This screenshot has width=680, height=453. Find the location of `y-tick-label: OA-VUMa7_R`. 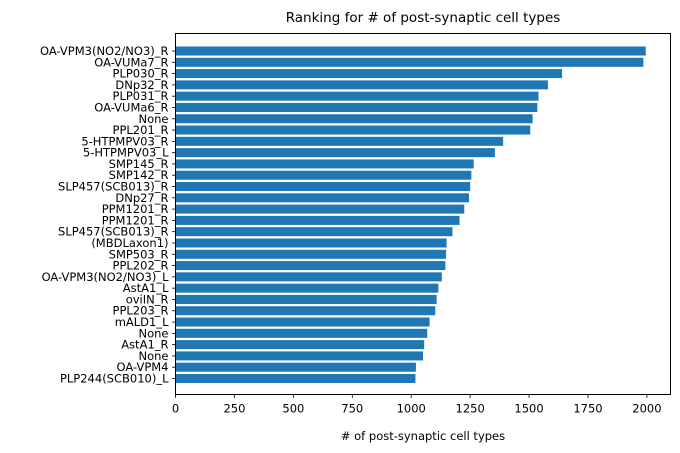

y-tick-label: OA-VUMa7_R is located at coordinates (131, 62).